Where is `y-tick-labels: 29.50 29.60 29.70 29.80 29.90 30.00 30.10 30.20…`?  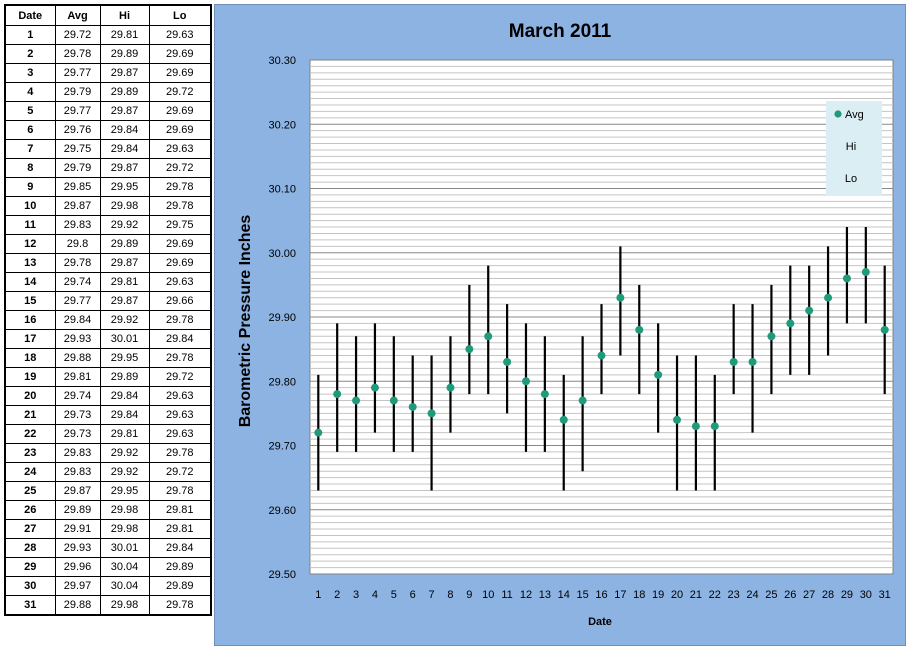 y-tick-labels: 29.50 29.60 29.70 29.80 29.90 30.00 30.10 30.20… is located at coordinates (282, 318).